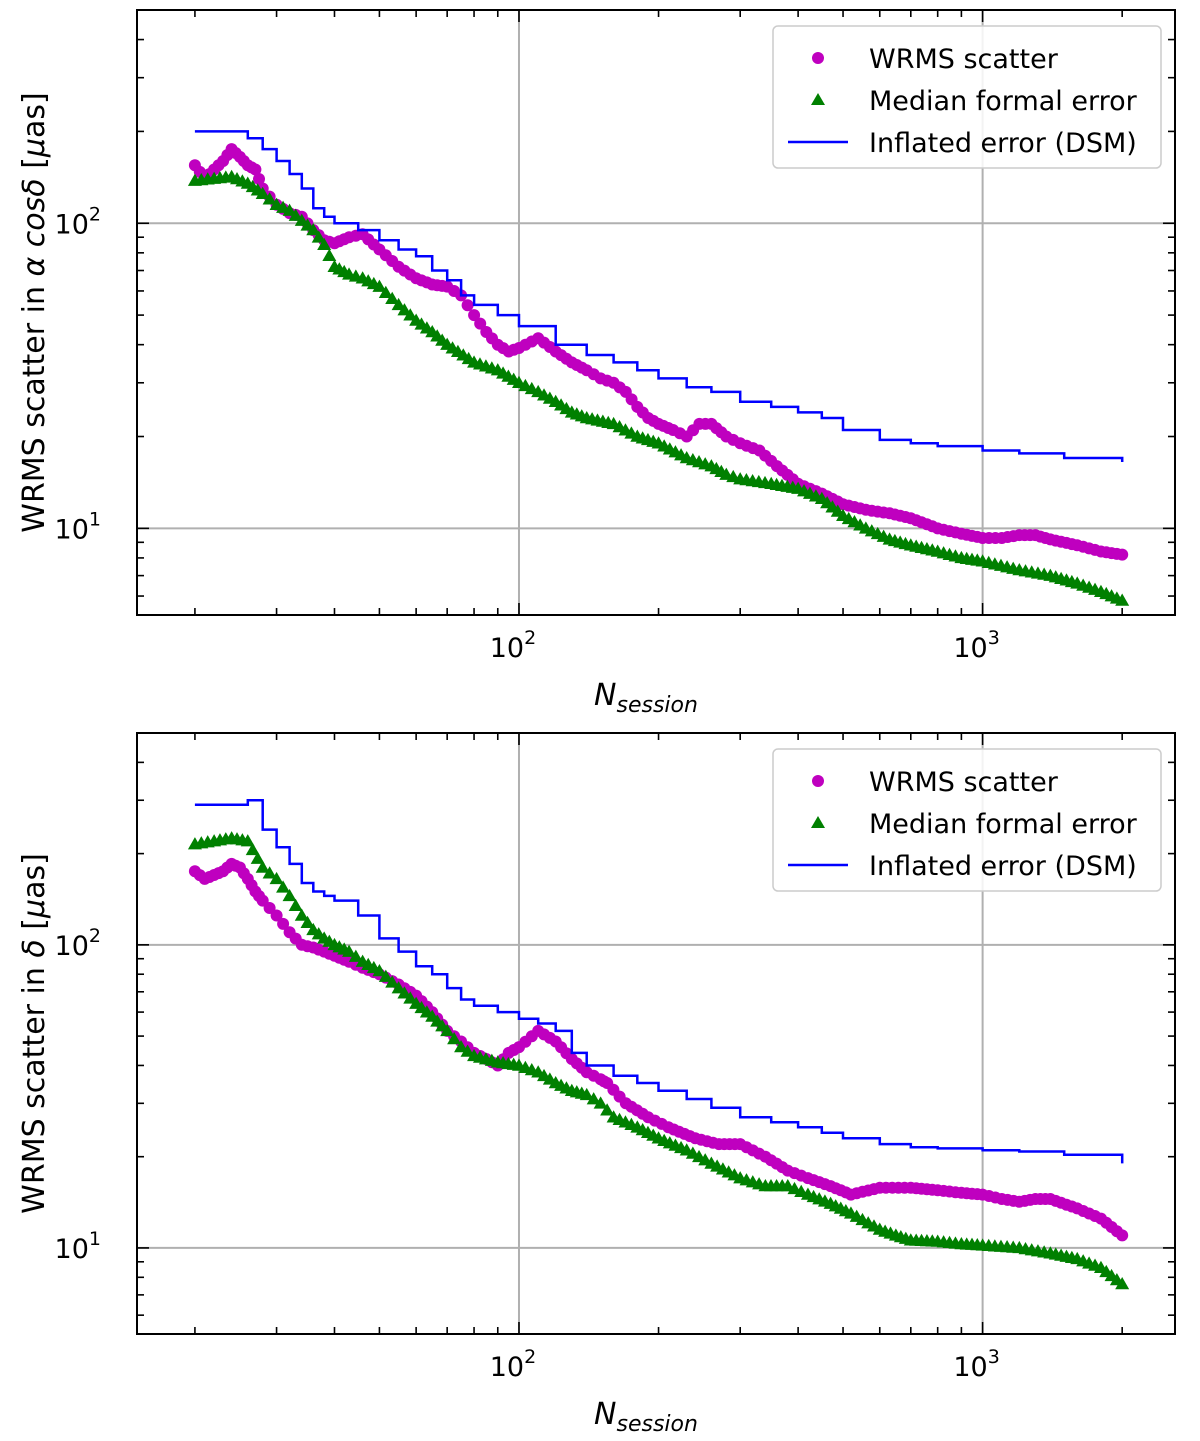  I want to click on x-tick-label: 10², so click(513, 1364).